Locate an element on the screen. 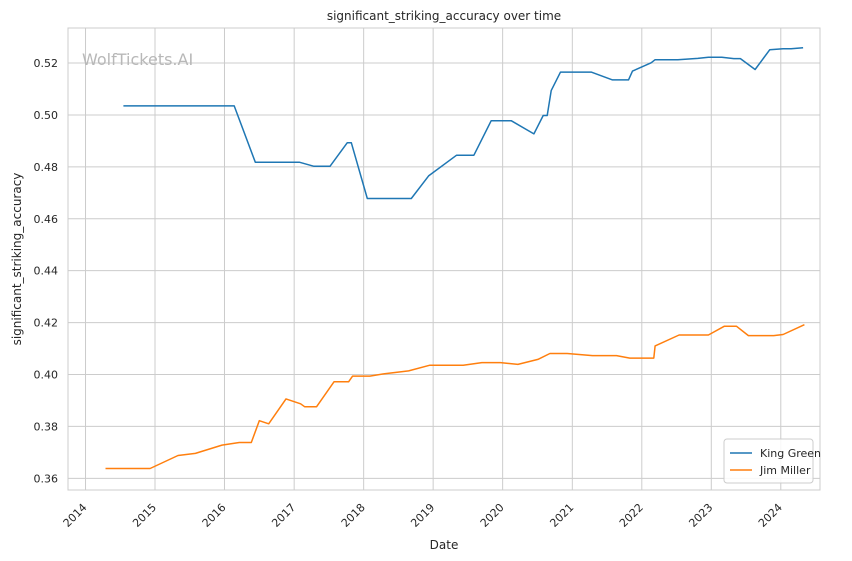 The width and height of the screenshot is (852, 561). legend-label: Jim Miller is located at coordinates (785, 470).